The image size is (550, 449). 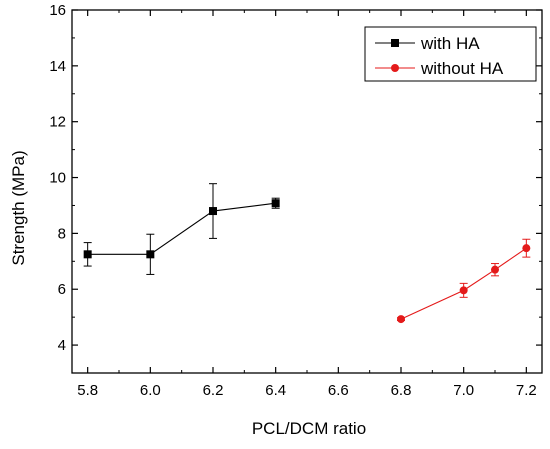 What do you see at coordinates (57, 10) in the screenshot?
I see `y-tick-label: 16` at bounding box center [57, 10].